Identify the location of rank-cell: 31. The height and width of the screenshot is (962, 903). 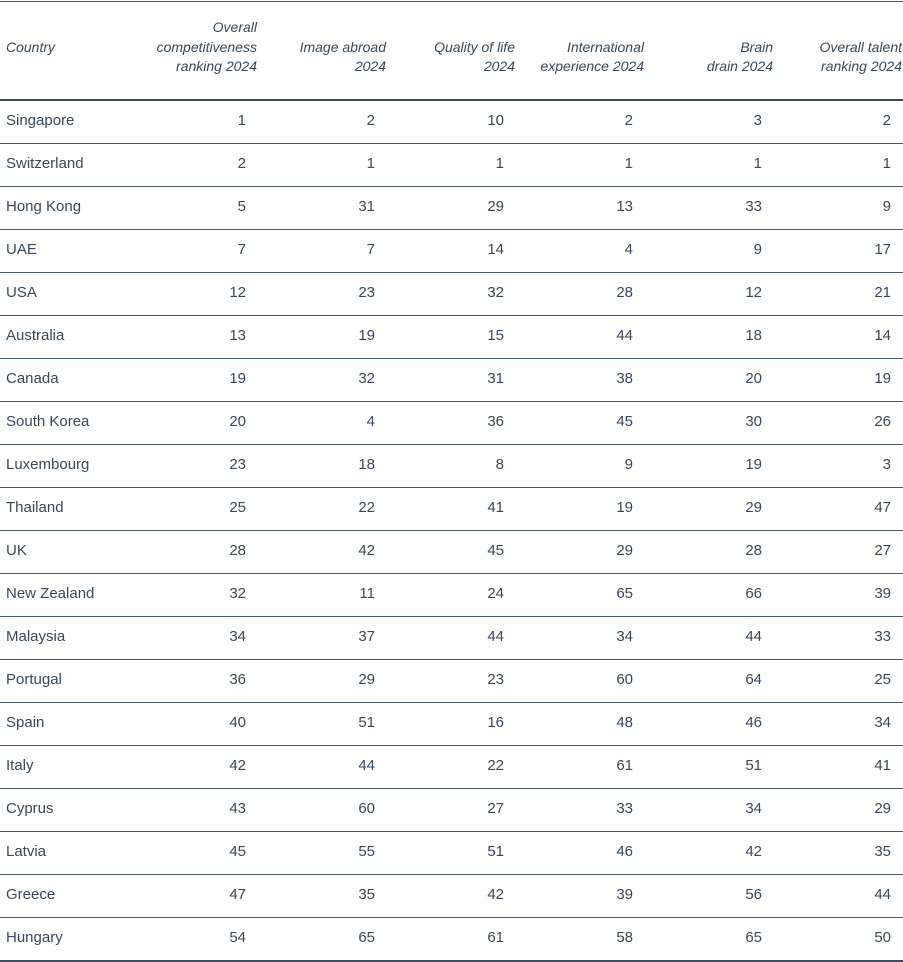
(322, 208).